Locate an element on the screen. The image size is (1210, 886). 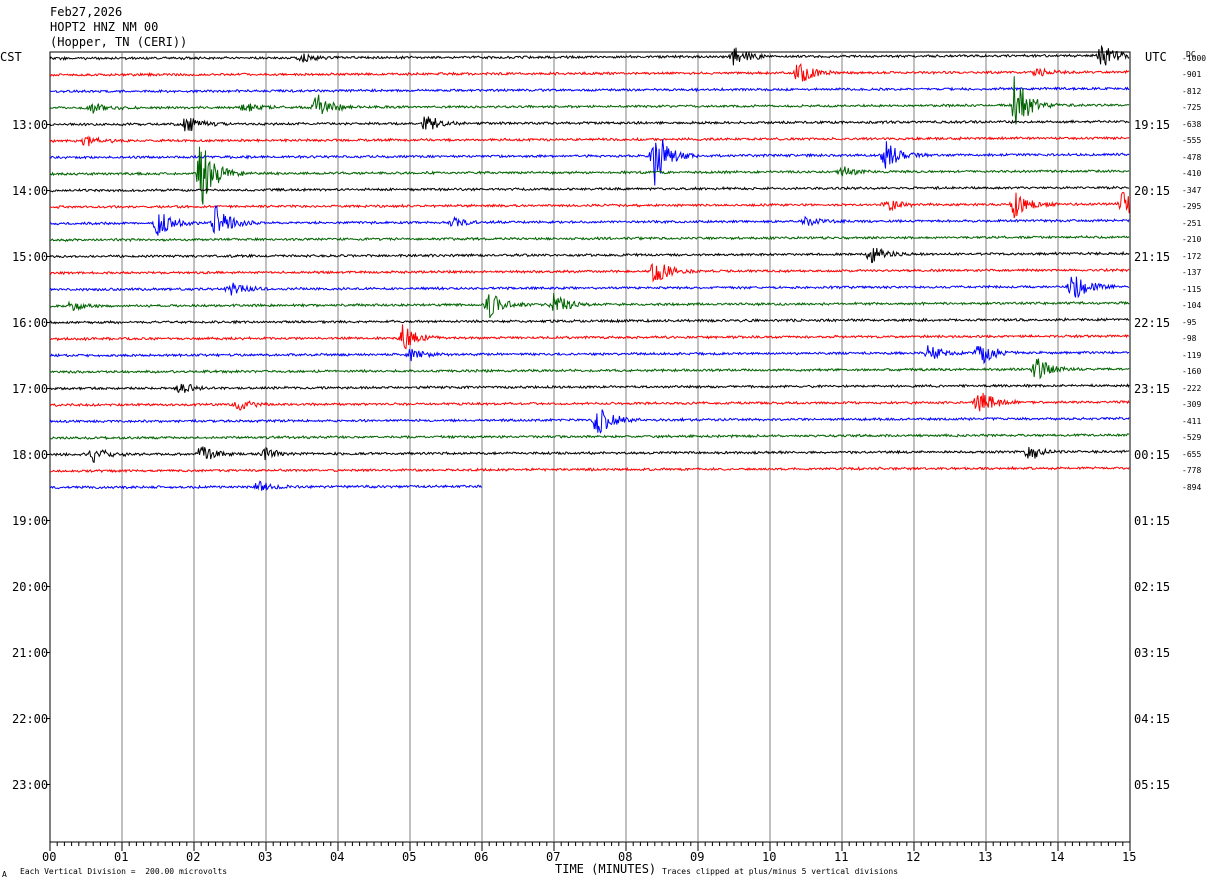
right-hour-label: 23:15 is located at coordinates (1152, 388).